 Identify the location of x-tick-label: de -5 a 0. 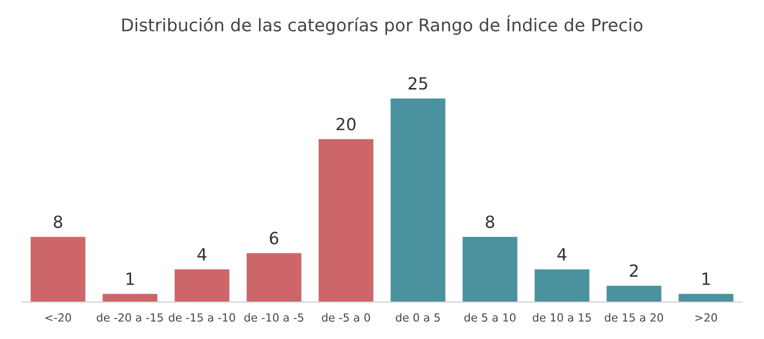
(346, 317).